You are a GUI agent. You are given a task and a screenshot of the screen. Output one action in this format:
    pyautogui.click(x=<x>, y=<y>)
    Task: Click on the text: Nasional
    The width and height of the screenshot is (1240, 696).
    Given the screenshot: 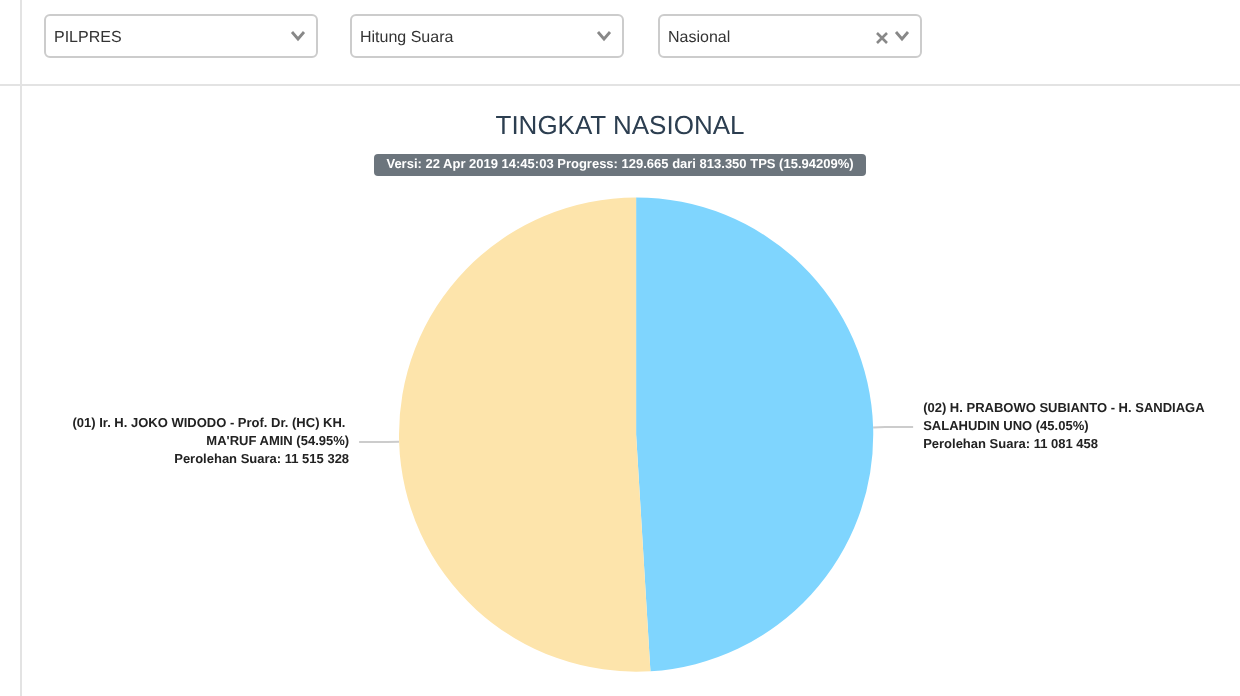 What is the action you would take?
    pyautogui.click(x=699, y=37)
    